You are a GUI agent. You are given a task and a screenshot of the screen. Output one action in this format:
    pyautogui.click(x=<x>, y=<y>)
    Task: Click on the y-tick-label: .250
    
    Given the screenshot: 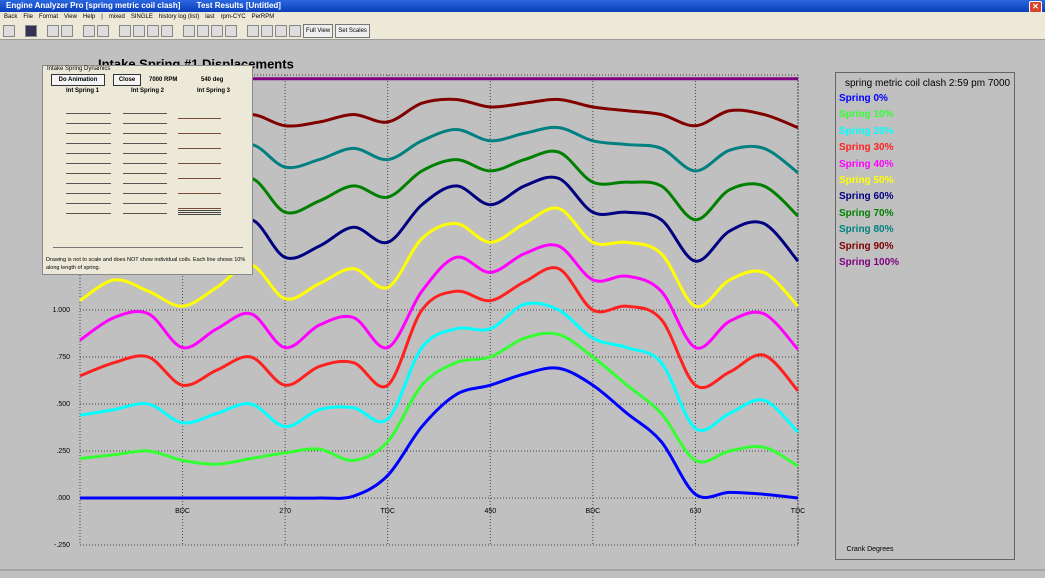 What is the action you would take?
    pyautogui.click(x=63, y=451)
    